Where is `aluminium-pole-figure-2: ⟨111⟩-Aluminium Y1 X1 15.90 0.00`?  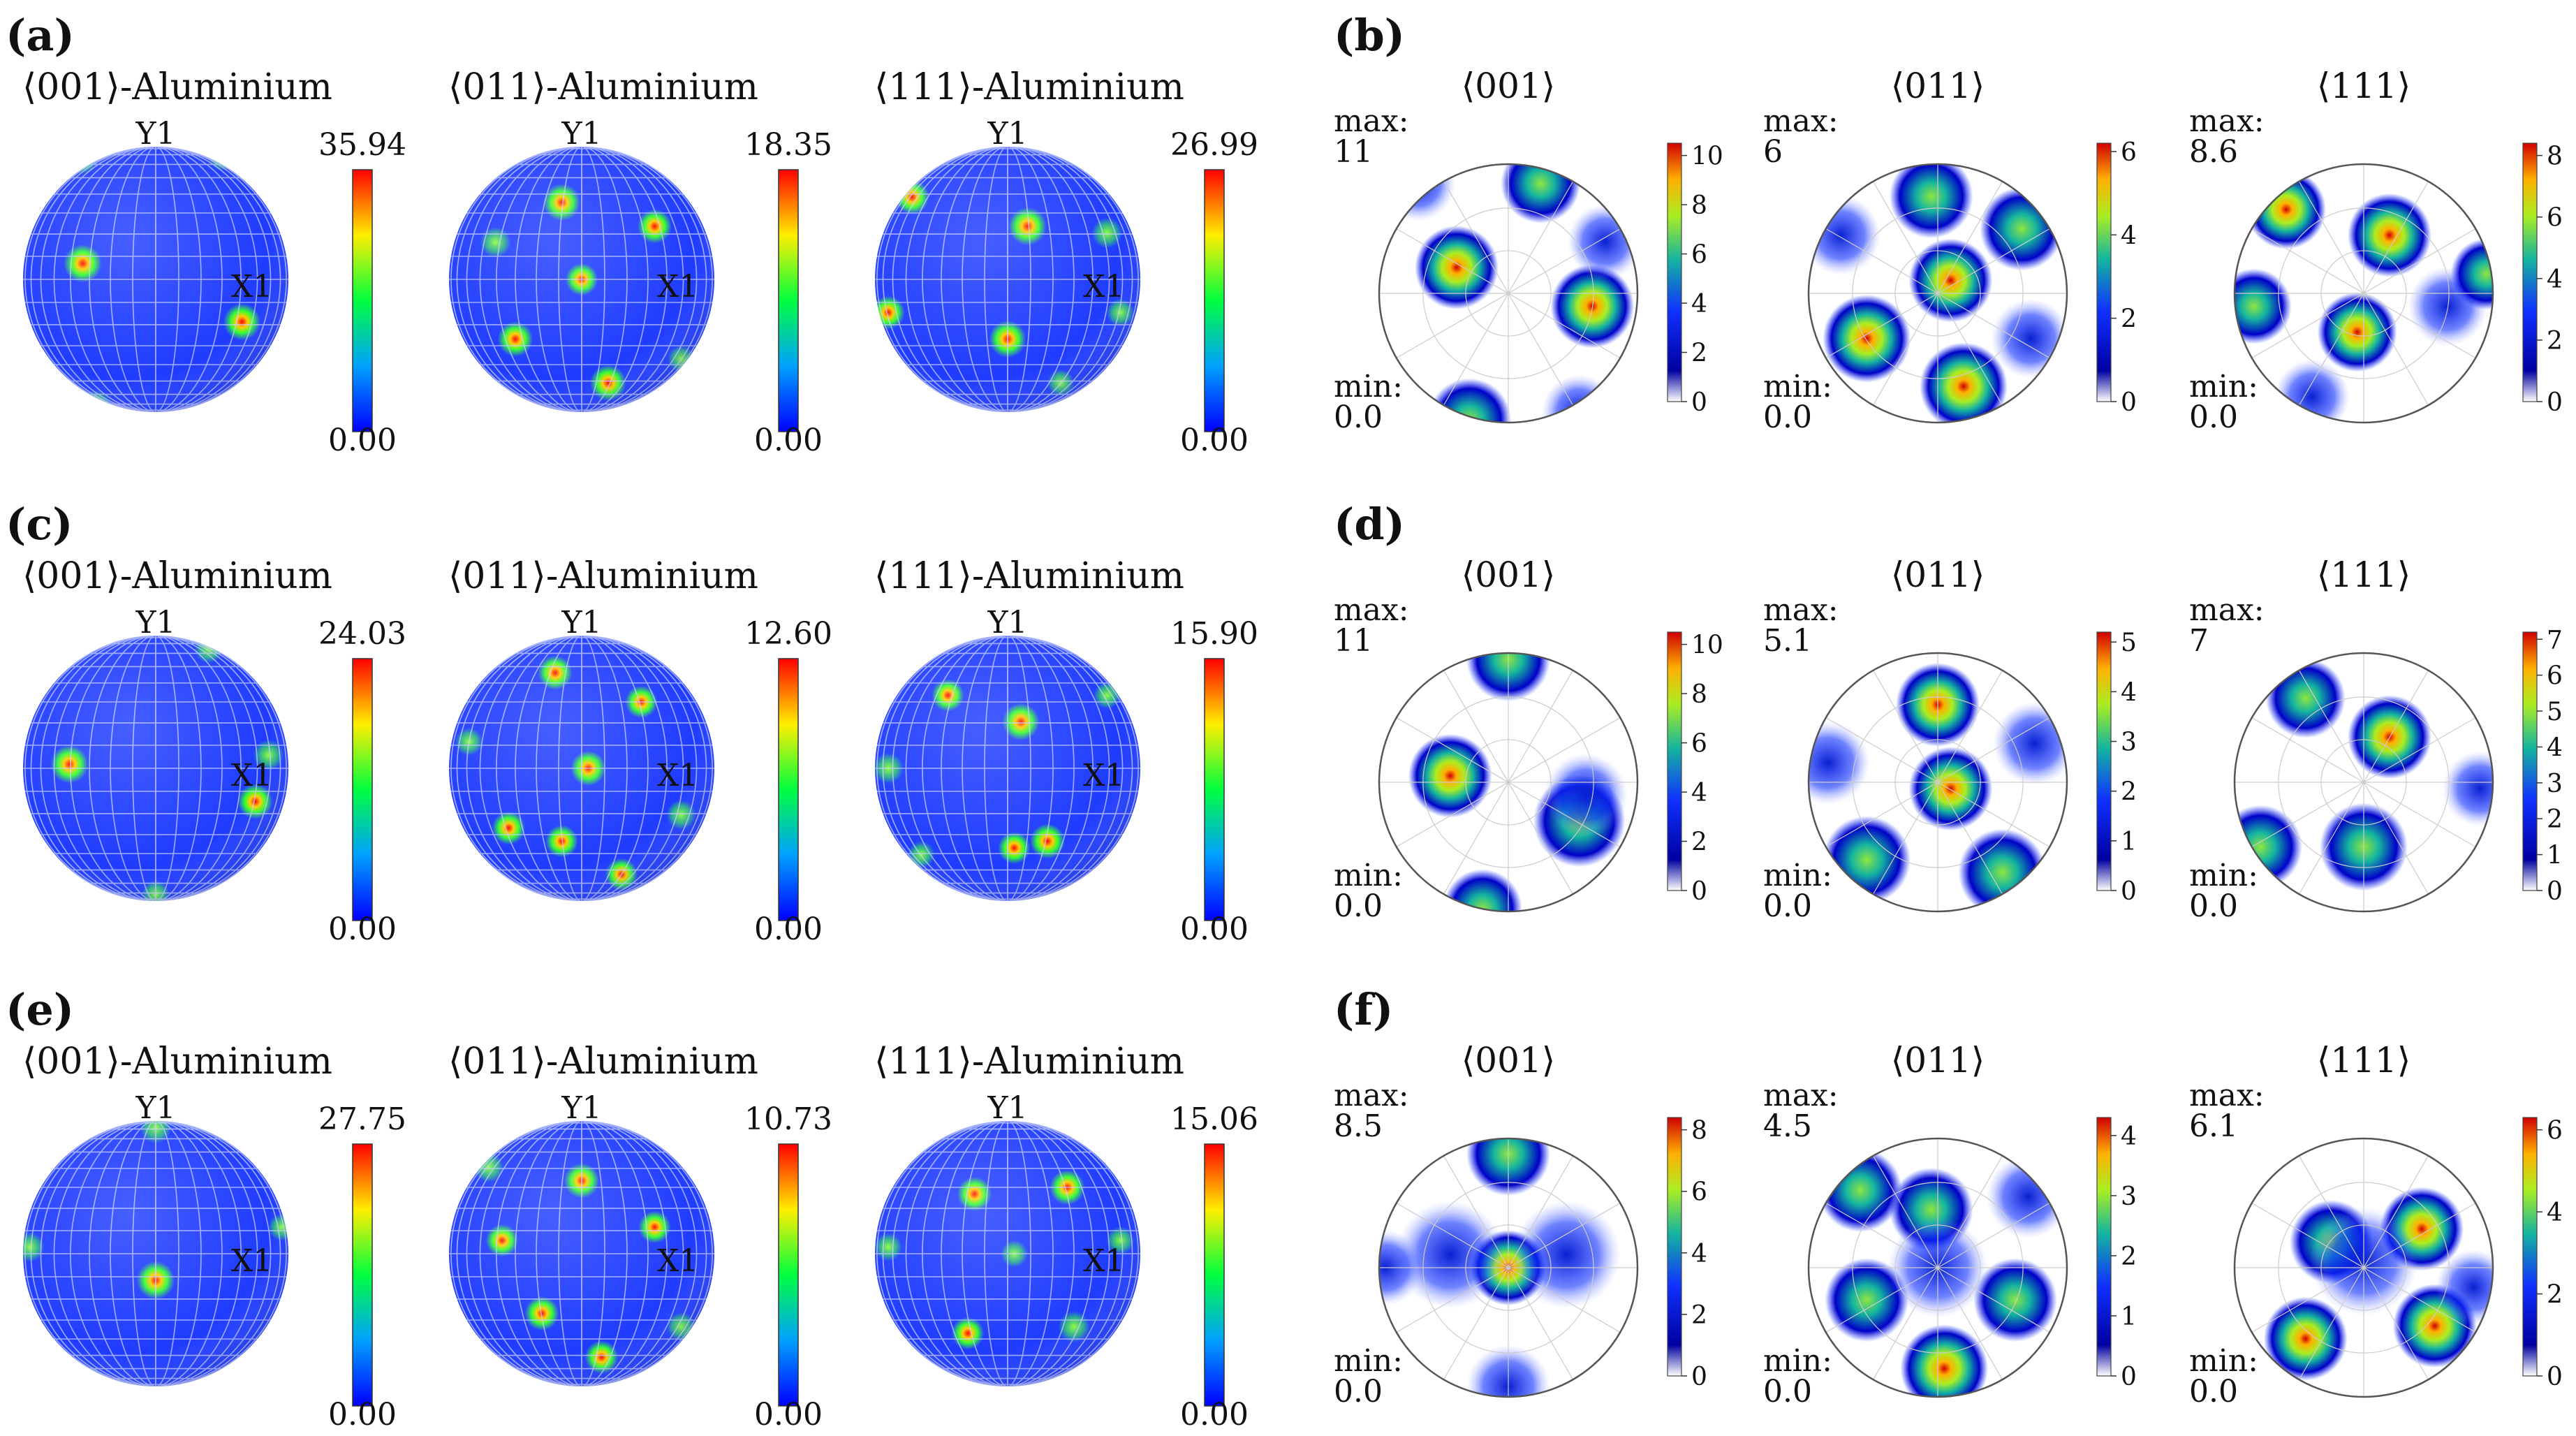
aluminium-pole-figure-2: ⟨111⟩-Aluminium Y1 X1 15.90 0.00 is located at coordinates (1066, 751).